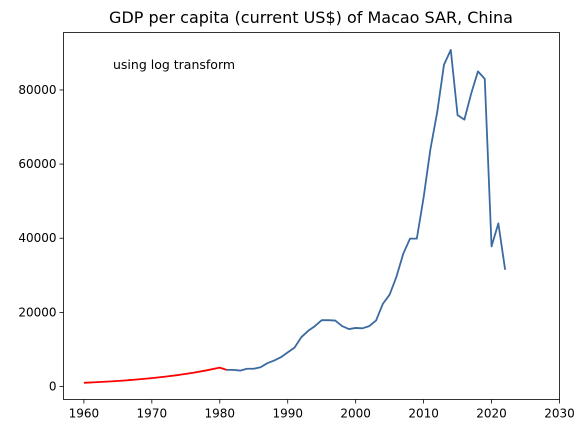  I want to click on x-tick-label: 2020, so click(491, 414).